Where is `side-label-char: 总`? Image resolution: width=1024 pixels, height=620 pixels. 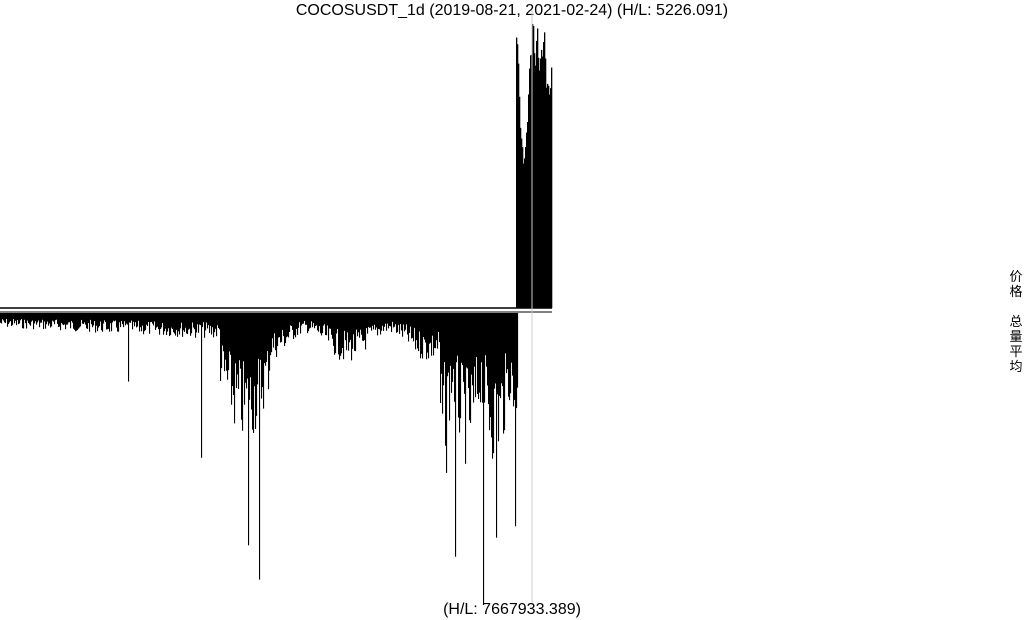
side-label-char: 总 is located at coordinates (1016, 322).